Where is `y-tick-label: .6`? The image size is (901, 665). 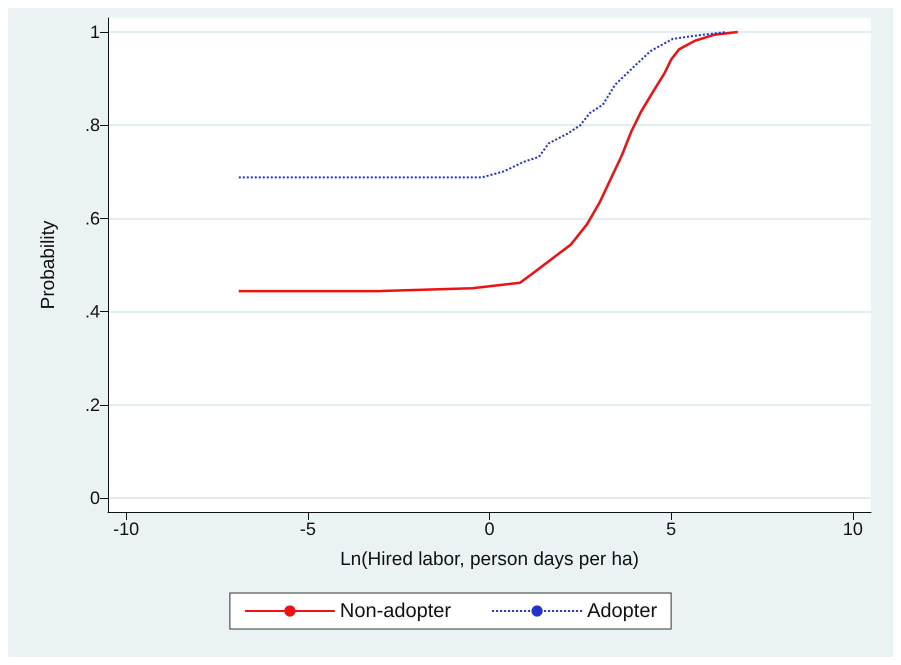 y-tick-label: .6 is located at coordinates (92, 218).